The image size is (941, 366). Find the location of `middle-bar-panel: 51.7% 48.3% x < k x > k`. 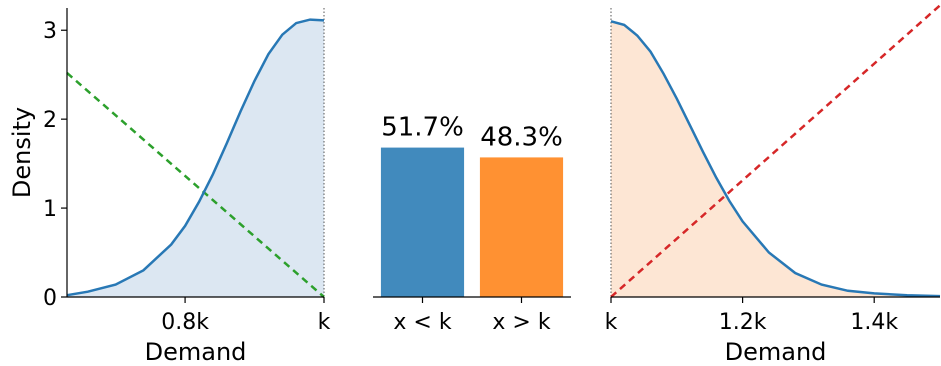

middle-bar-panel: 51.7% 48.3% x < k x > k is located at coordinates (472, 224).